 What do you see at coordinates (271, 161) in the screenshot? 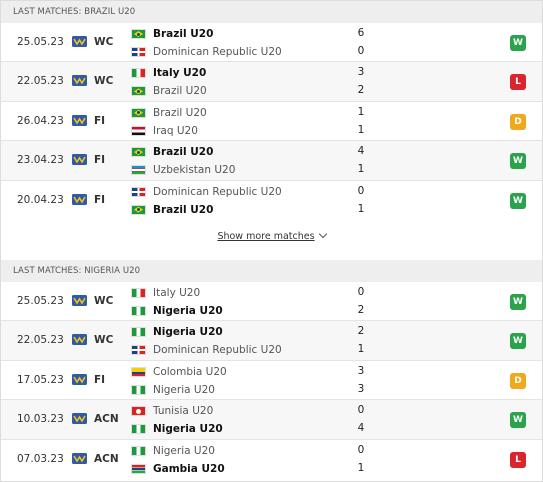
I see `match-row: 23.04.23 FI Brazil U20 Uzbekistan U20 4 1 W` at bounding box center [271, 161].